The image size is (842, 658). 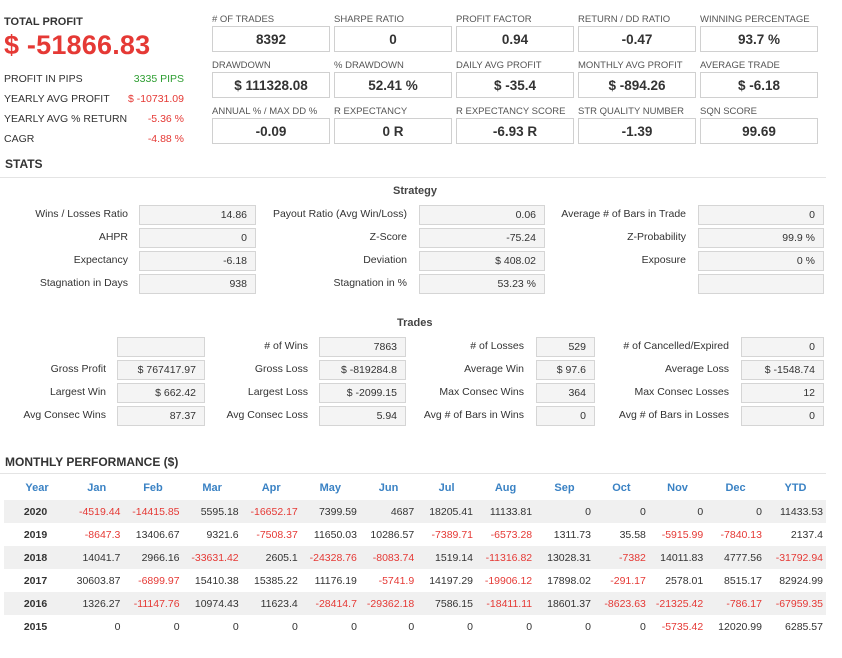 I want to click on month-cell: 11433.53, so click(x=795, y=511).